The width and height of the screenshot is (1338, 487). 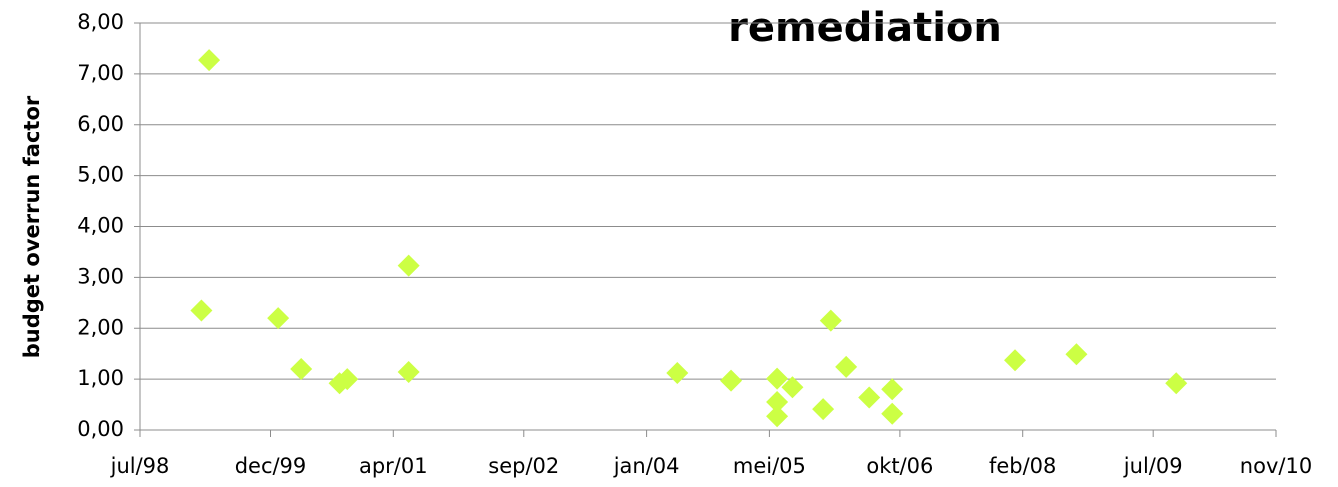 I want to click on x-tick-label: mei/05, so click(x=769, y=466).